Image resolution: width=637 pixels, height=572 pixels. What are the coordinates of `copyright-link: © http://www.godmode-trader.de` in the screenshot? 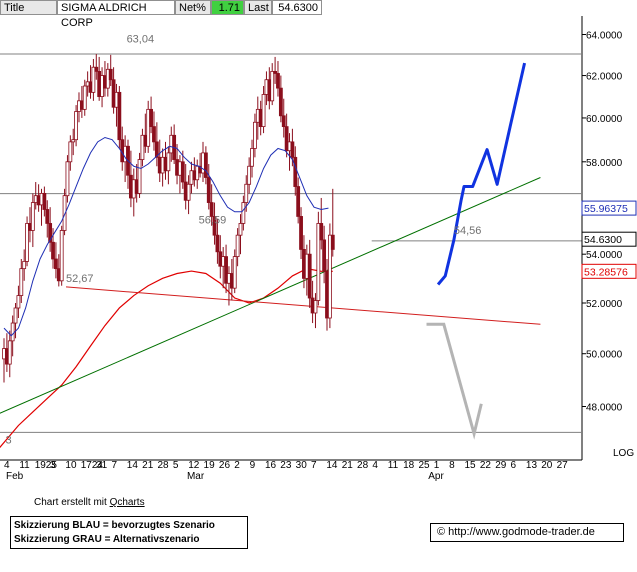 It's located at (527, 532).